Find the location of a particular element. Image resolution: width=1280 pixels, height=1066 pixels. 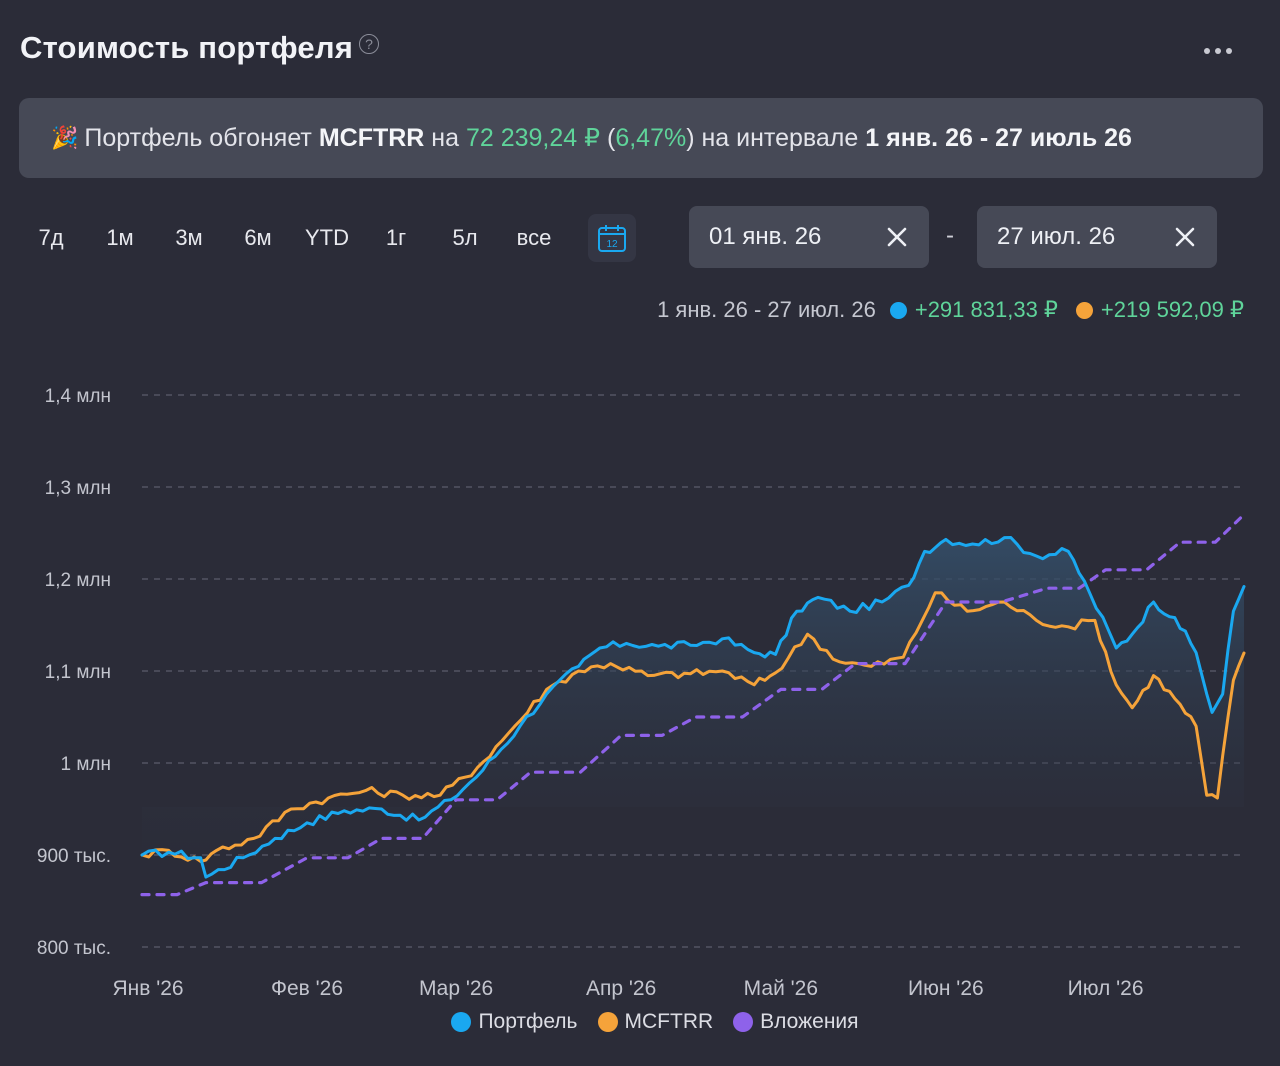

legend-item-portfolio: Портфель is located at coordinates (514, 1022).